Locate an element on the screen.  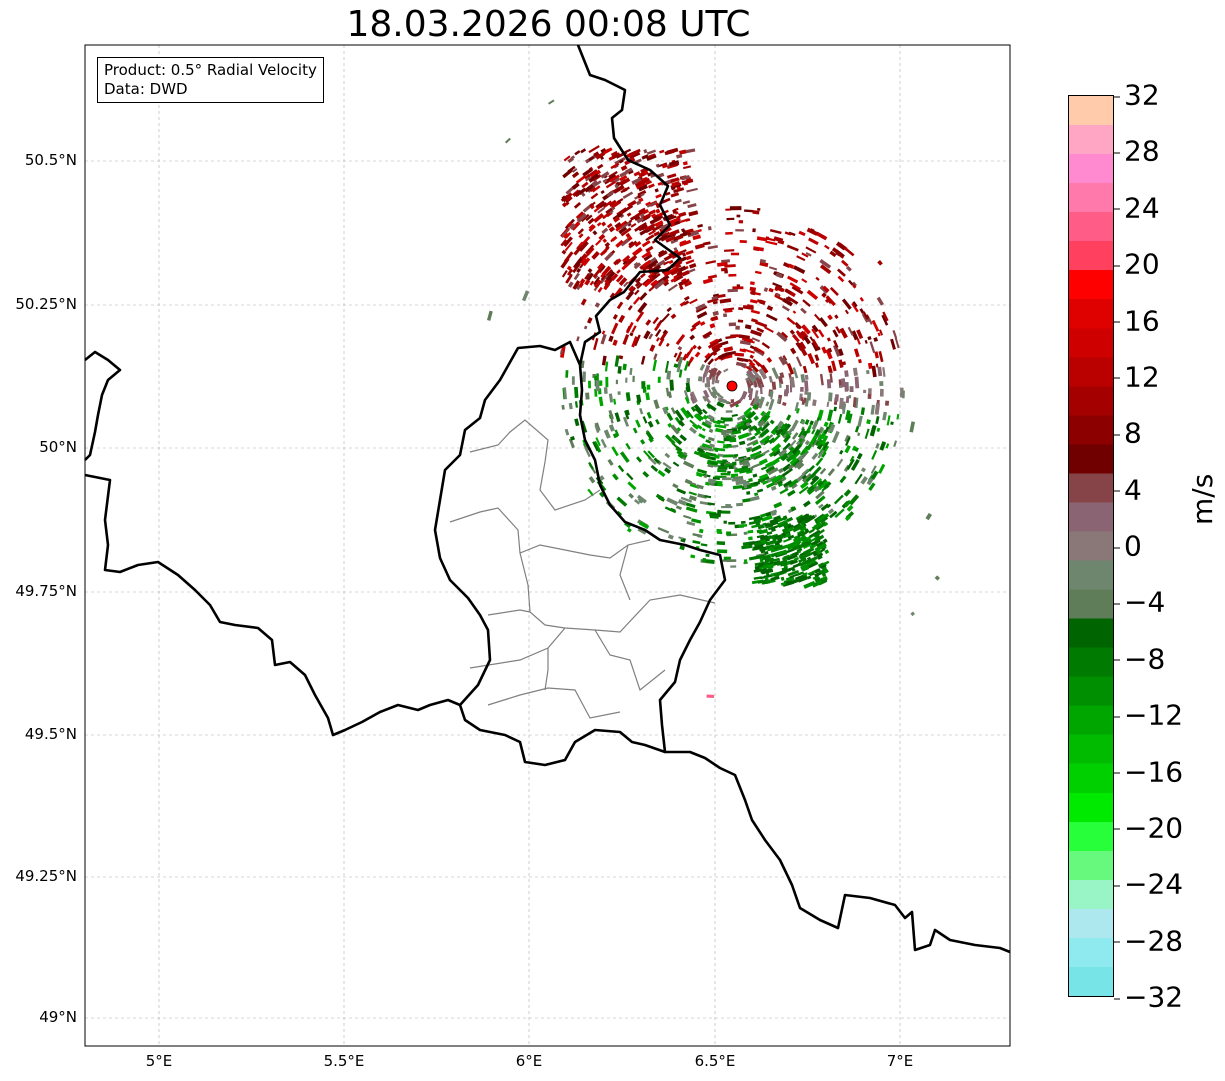
colorbar-tick-label: −20 is located at coordinates (1148, 827).